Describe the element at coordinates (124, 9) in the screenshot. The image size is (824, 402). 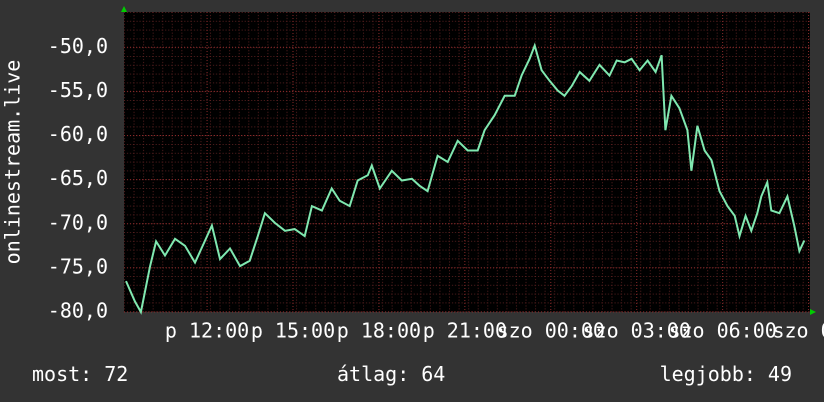
I see `y-axis-arrow` at that location.